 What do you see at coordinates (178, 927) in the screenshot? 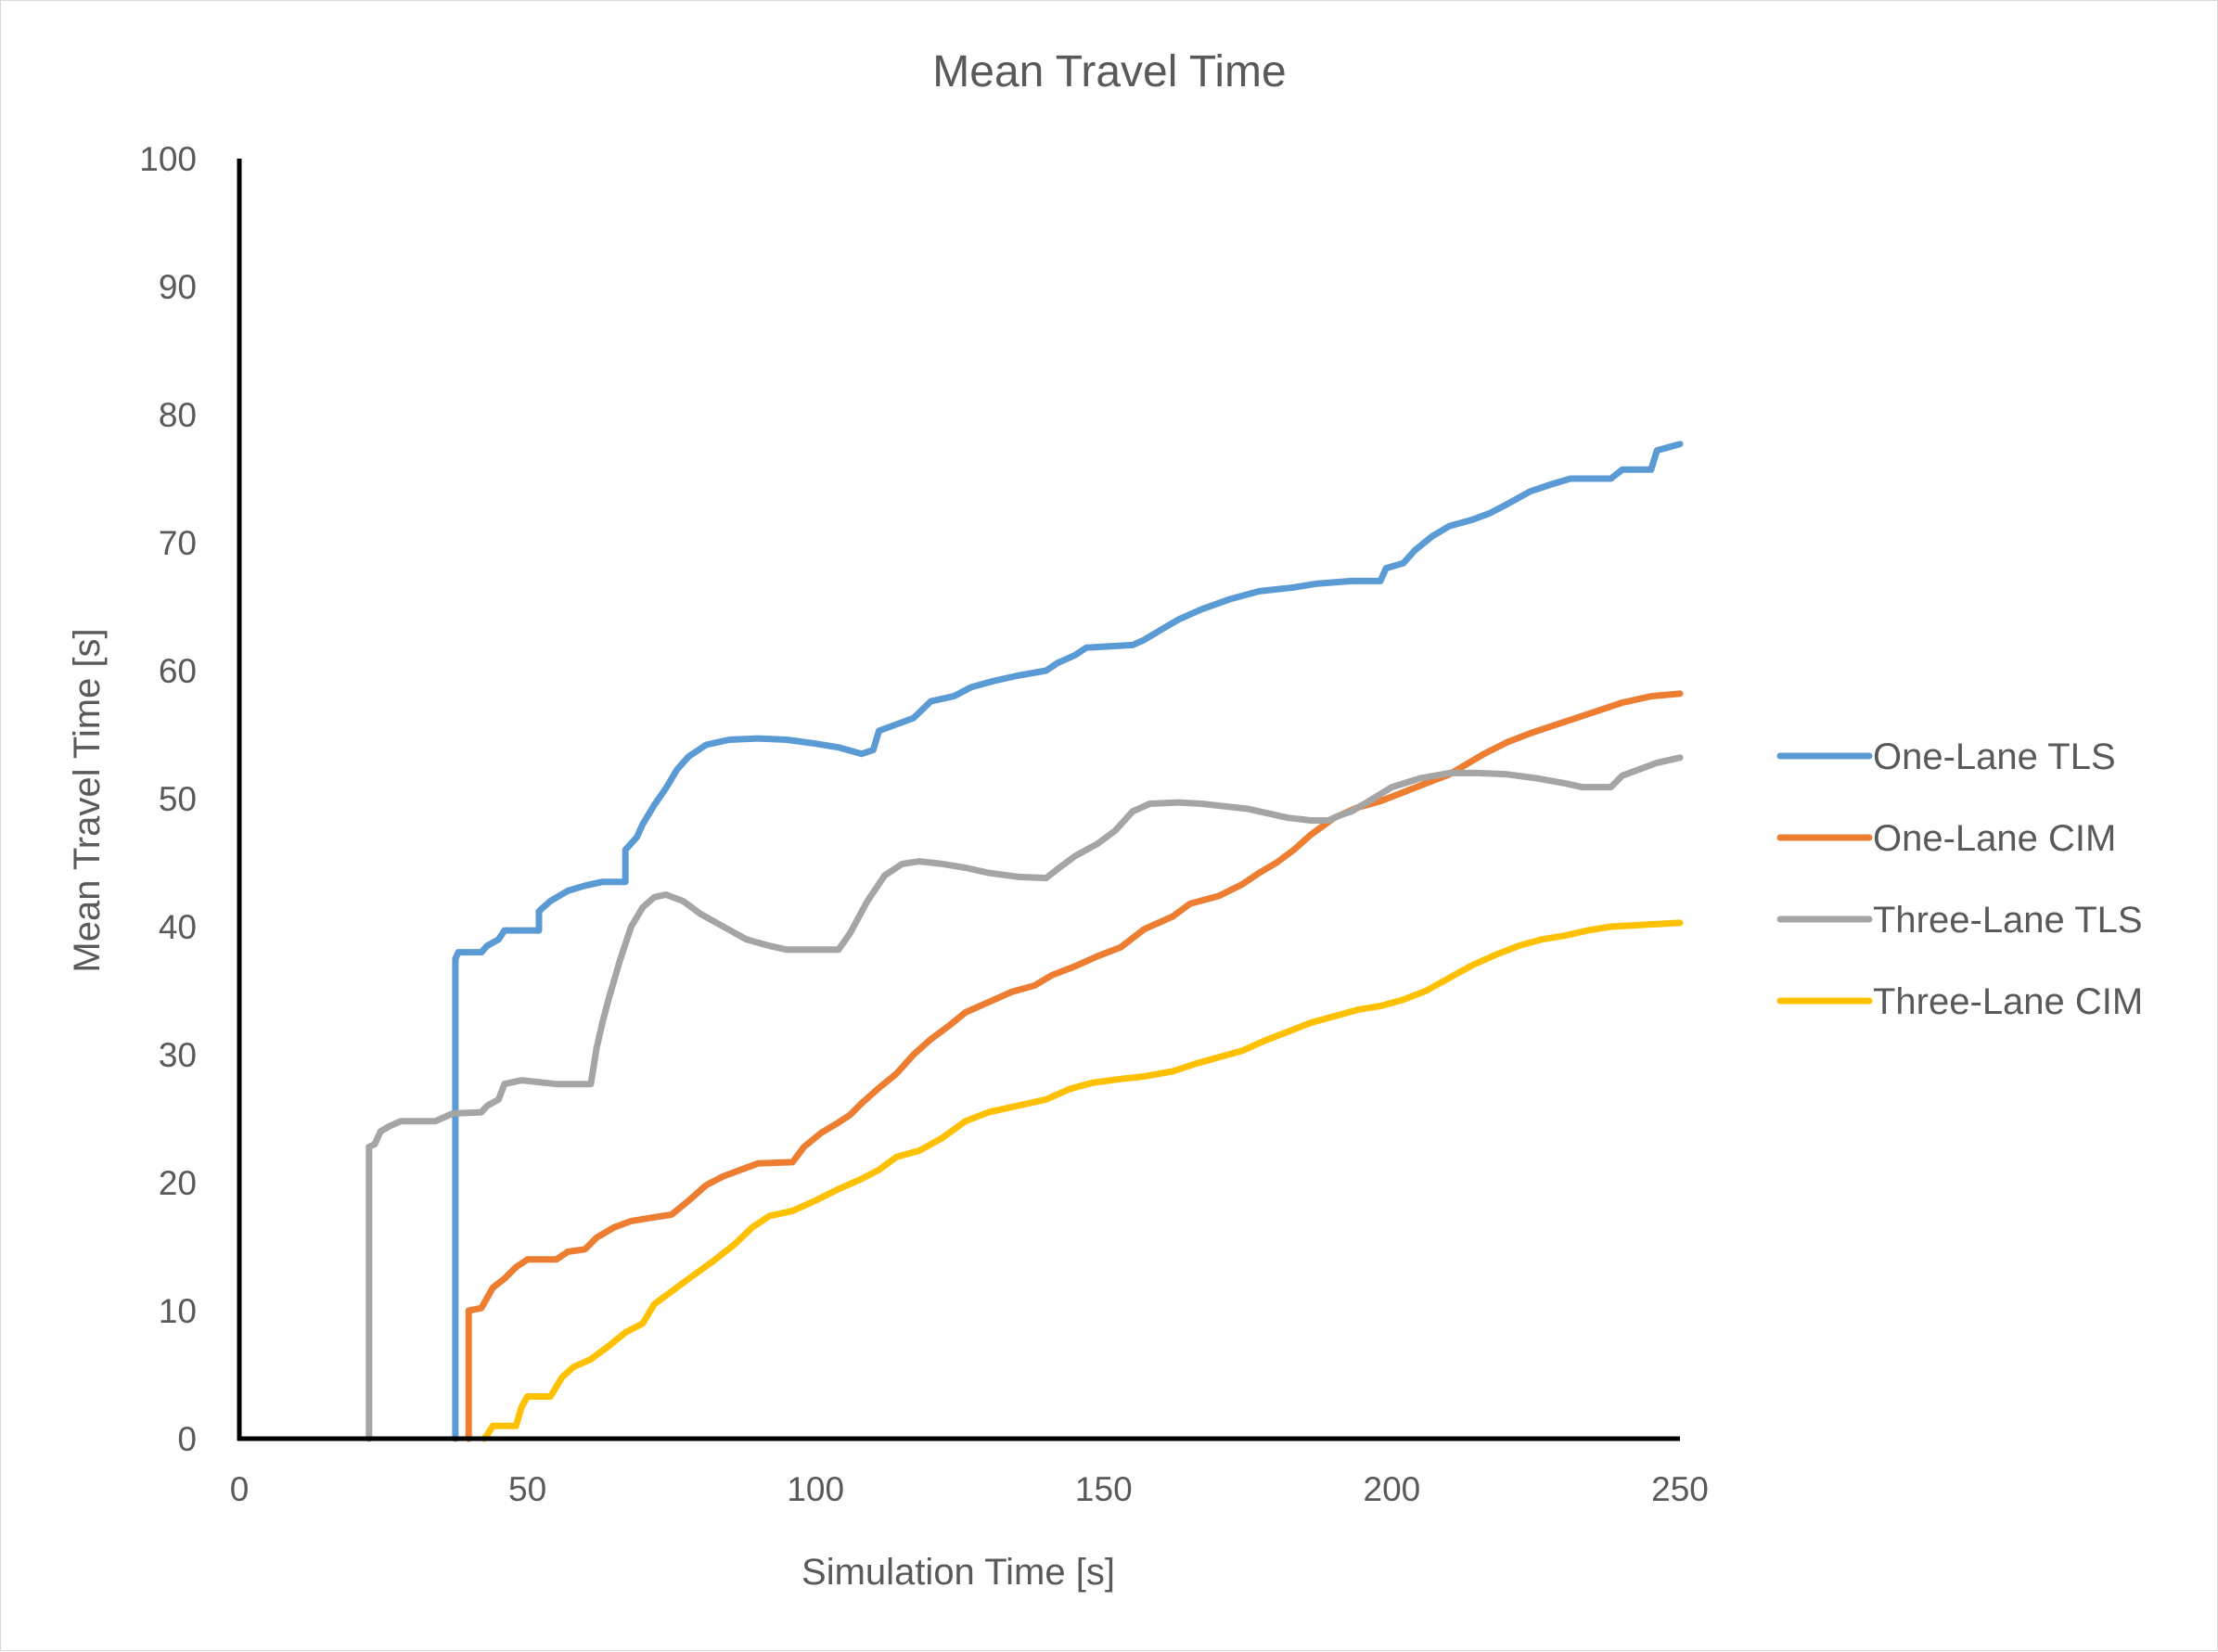
I see `y-tick-label: 40` at bounding box center [178, 927].